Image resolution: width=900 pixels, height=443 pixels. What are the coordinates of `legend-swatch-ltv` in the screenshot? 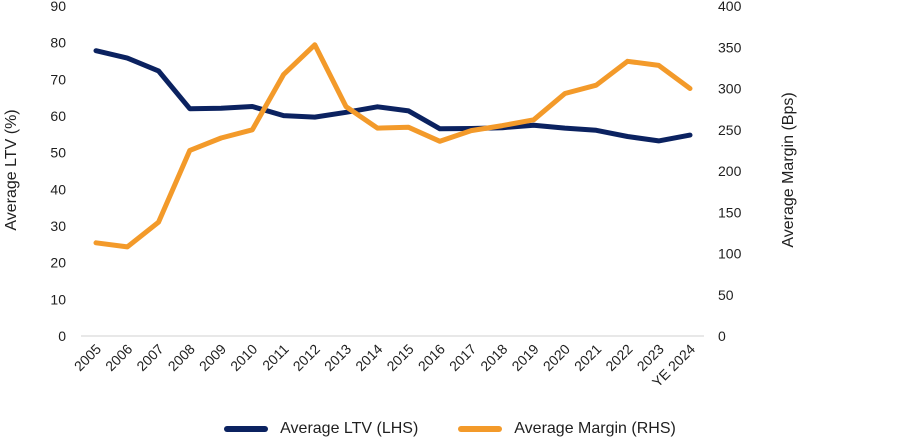 It's located at (246, 429).